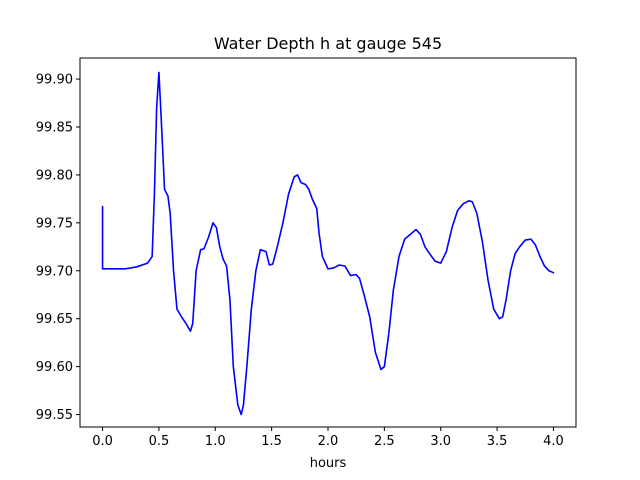 This screenshot has width=640, height=480. What do you see at coordinates (497, 441) in the screenshot?
I see `x-tick-label: 3.5` at bounding box center [497, 441].